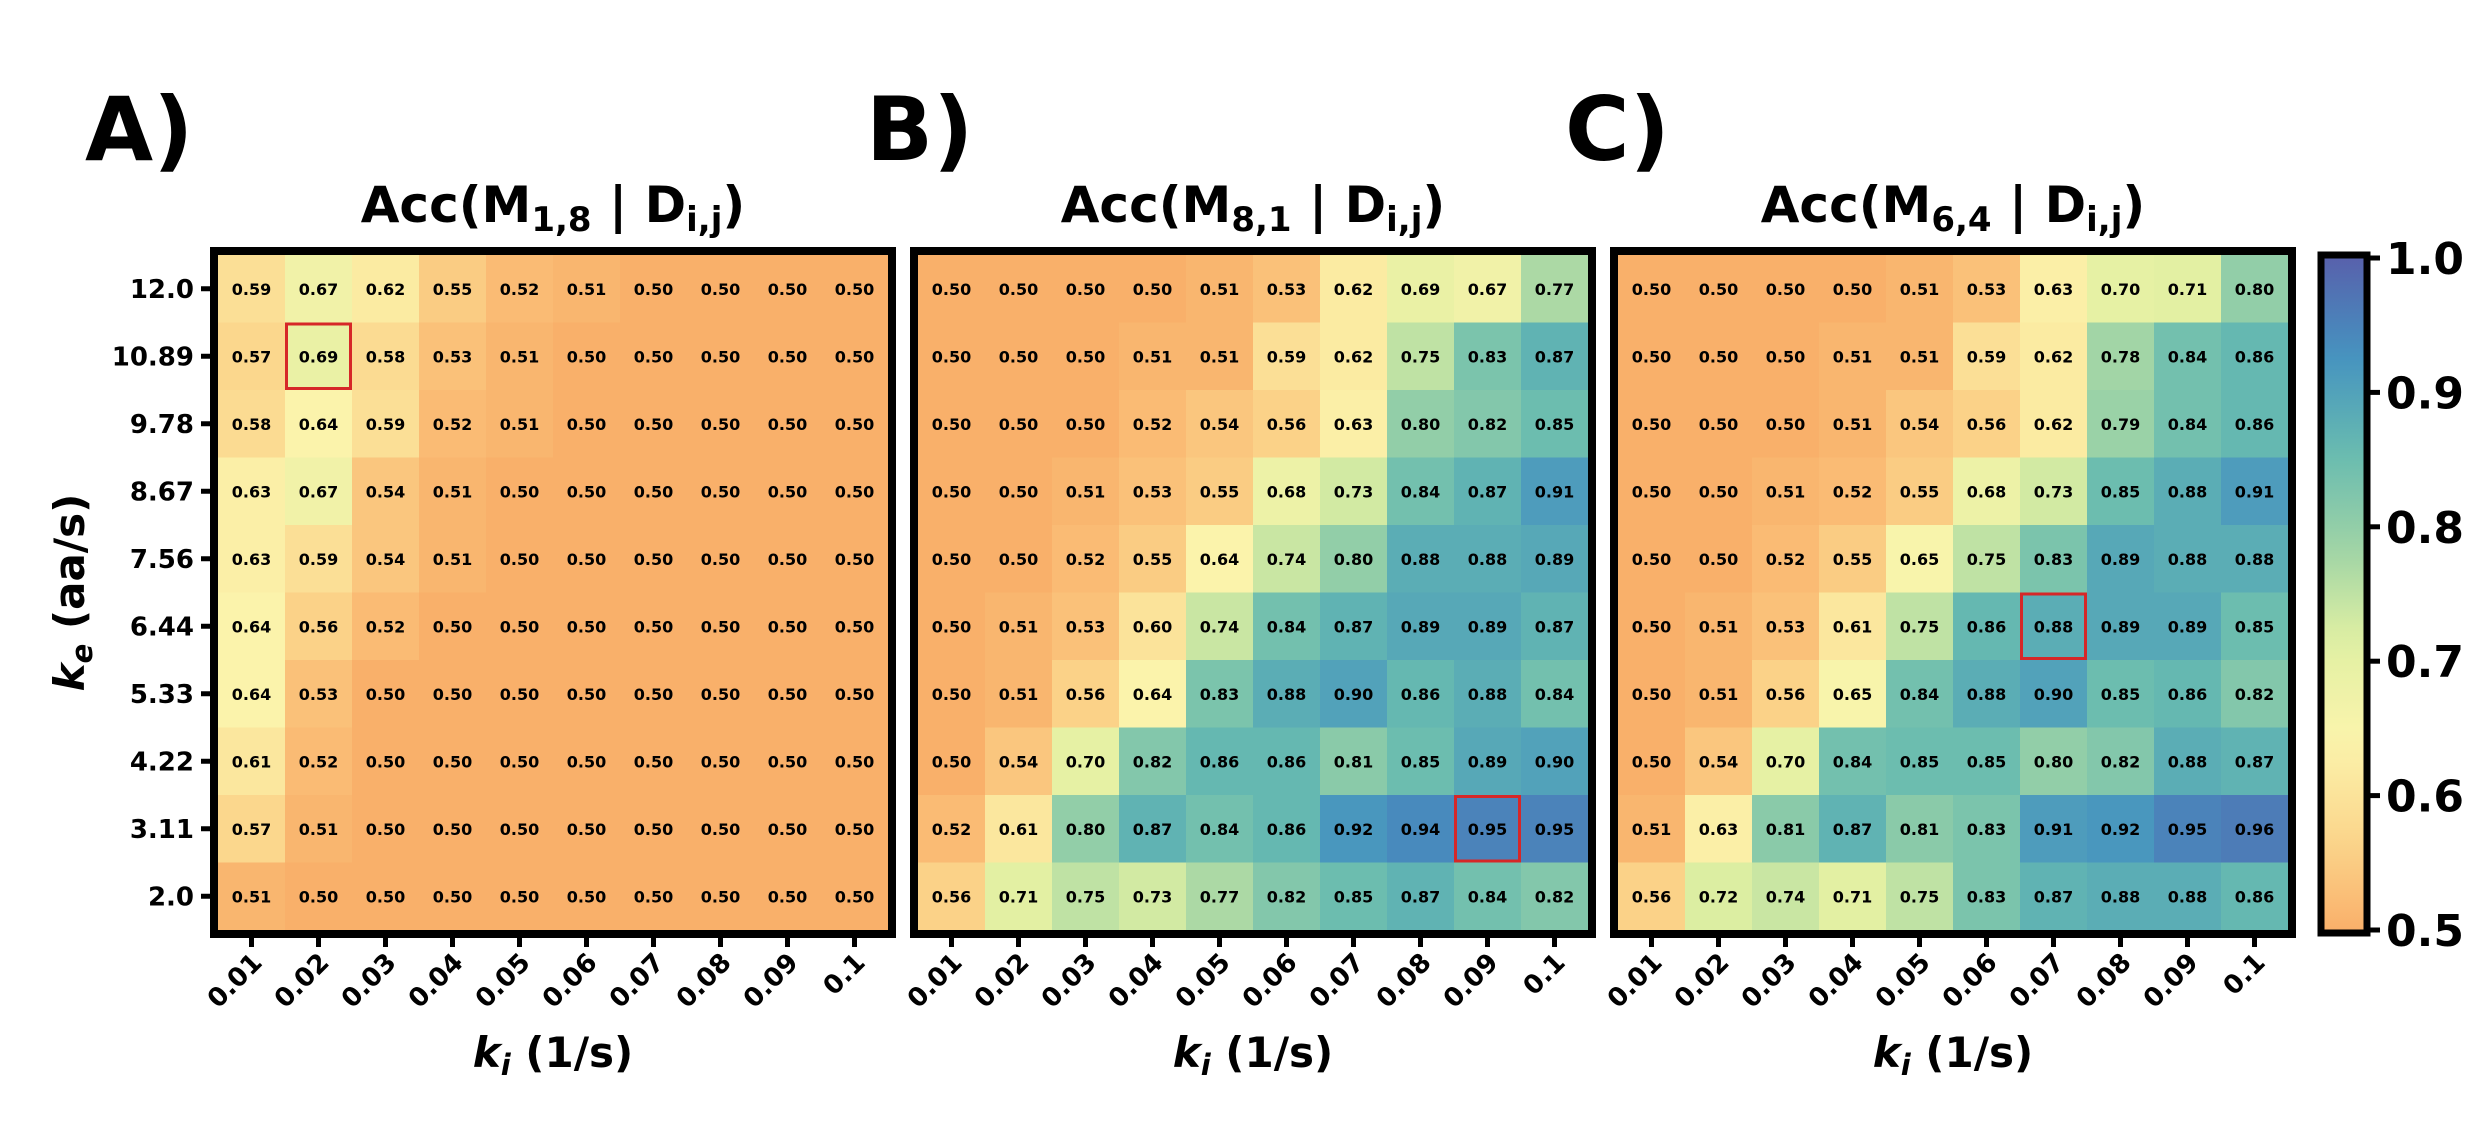 The width and height of the screenshot is (2482, 1135). Describe the element at coordinates (1852, 896) in the screenshot. I see `cell-value-label: 0.71` at that location.